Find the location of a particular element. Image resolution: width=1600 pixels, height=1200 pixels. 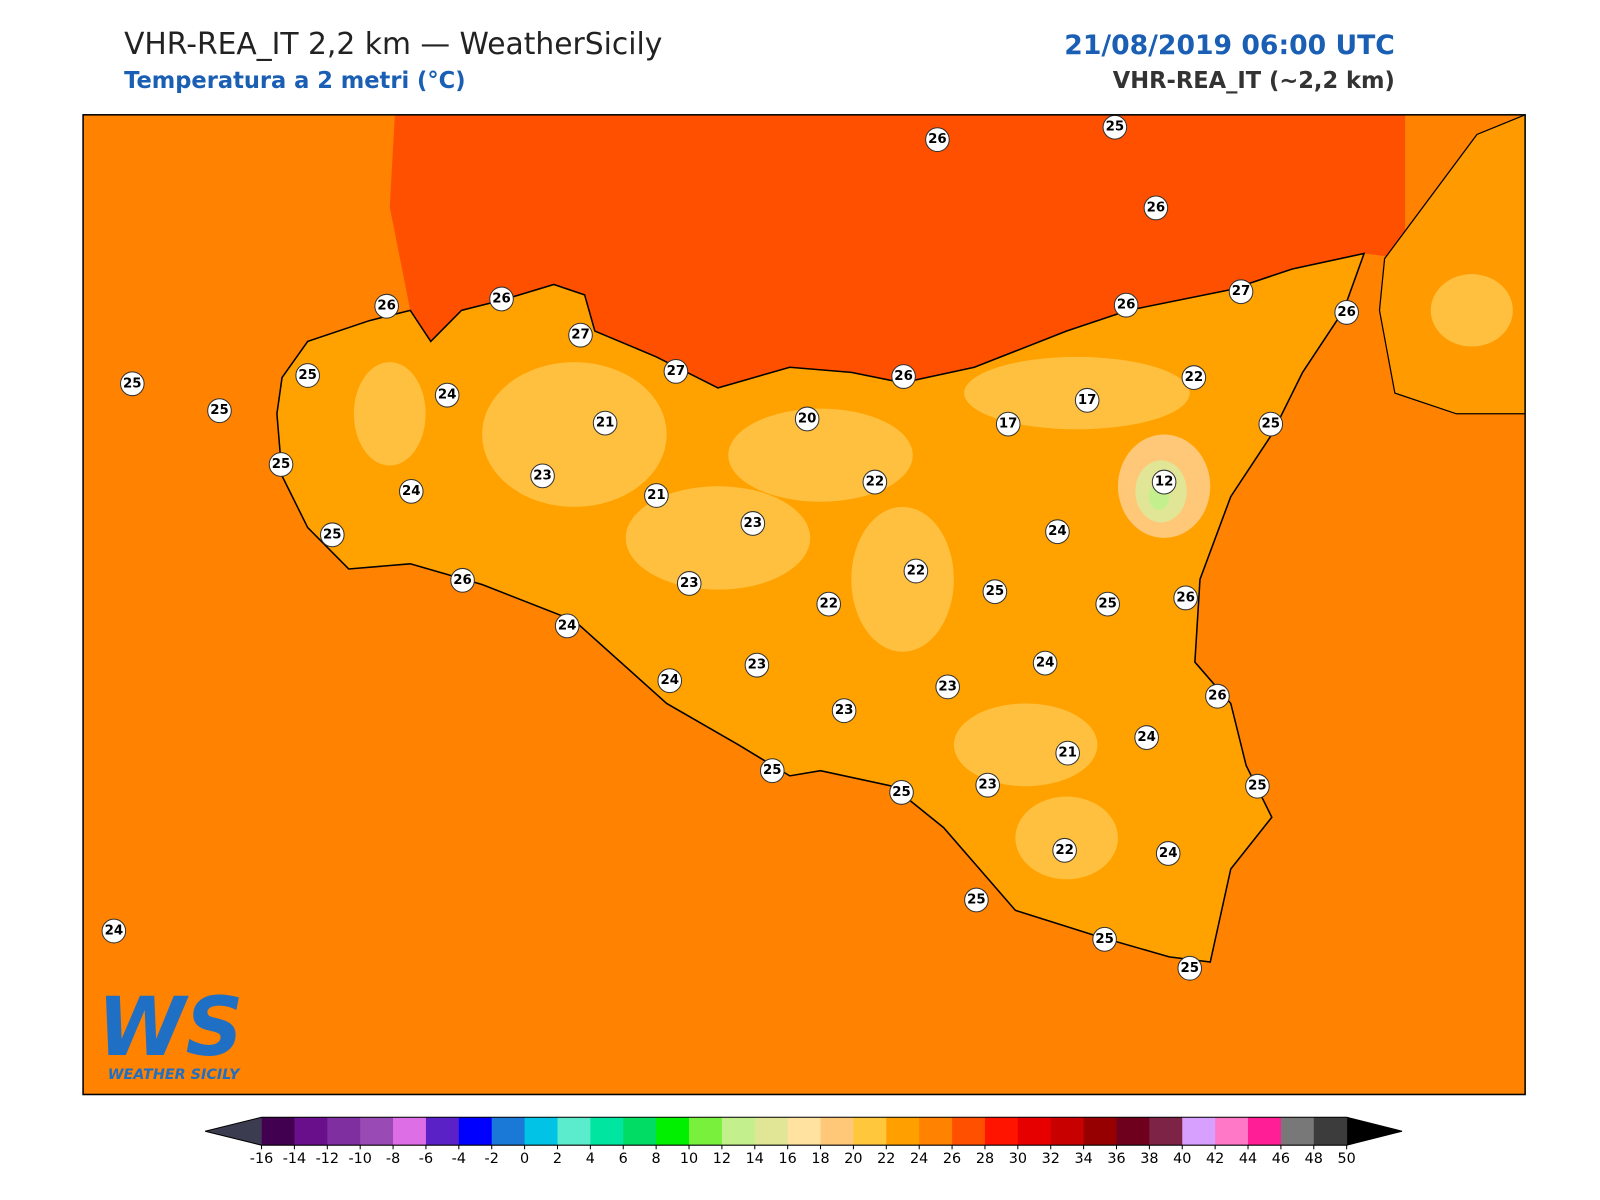

station-value: 12 is located at coordinates (1164, 482).